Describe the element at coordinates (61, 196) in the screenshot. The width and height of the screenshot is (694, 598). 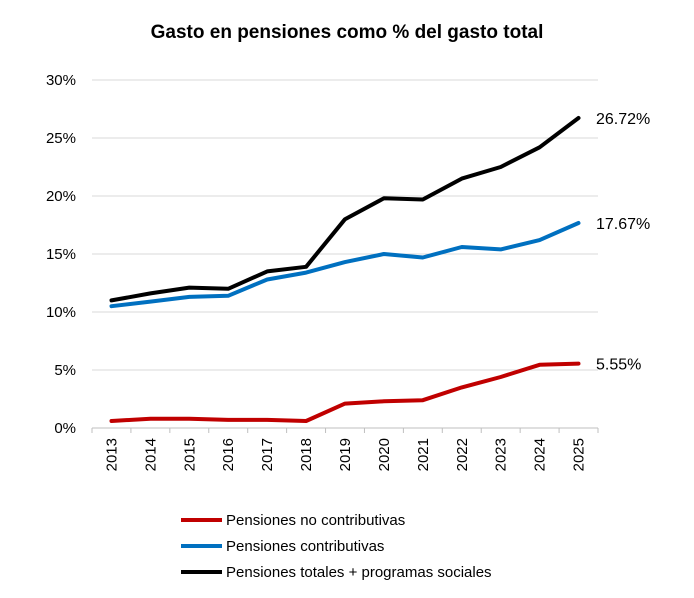
I see `y-tick-label: 20%` at that location.